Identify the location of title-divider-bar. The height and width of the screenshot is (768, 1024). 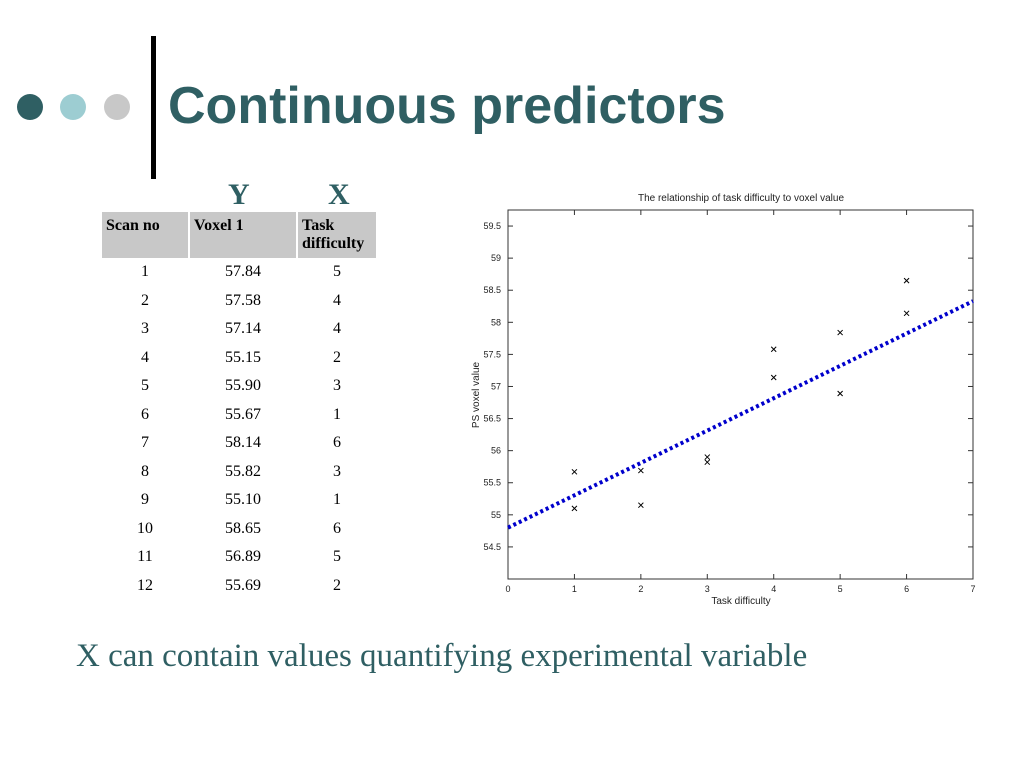
(153, 107).